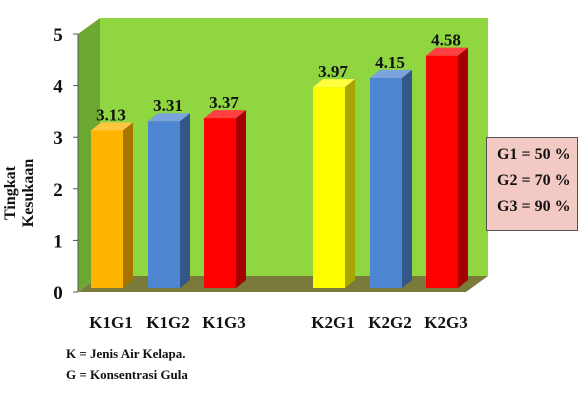 The height and width of the screenshot is (396, 582). Describe the element at coordinates (58, 190) in the screenshot. I see `y-tick-label: 2` at that location.